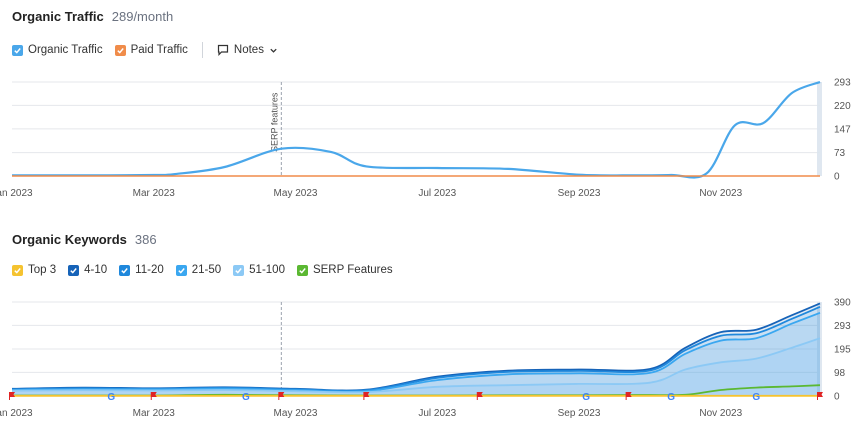 This screenshot has height=431, width=864. What do you see at coordinates (437, 413) in the screenshot?
I see `keywords-x-tick-label: Jul 2023` at bounding box center [437, 413].